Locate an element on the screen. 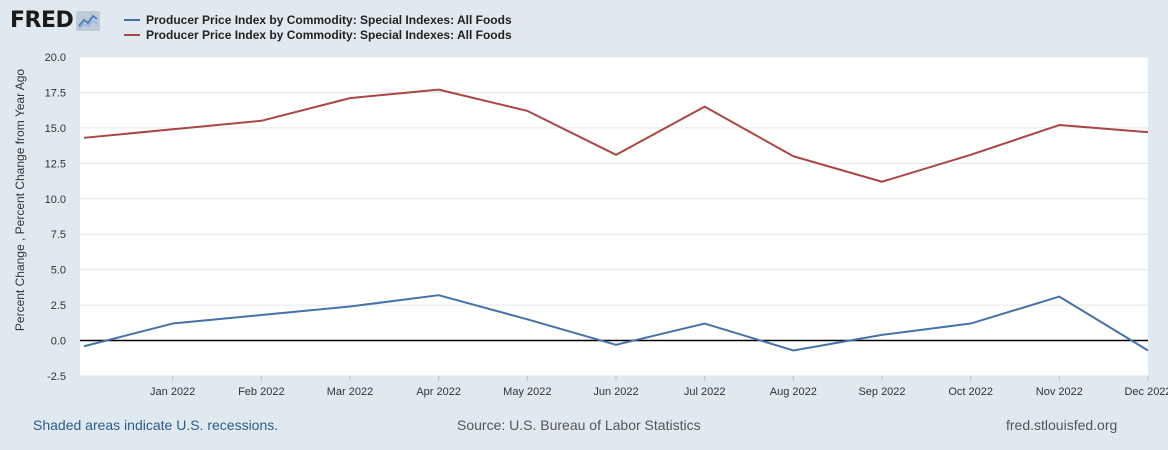  y-tick-label: 0.0 is located at coordinates (58, 342).